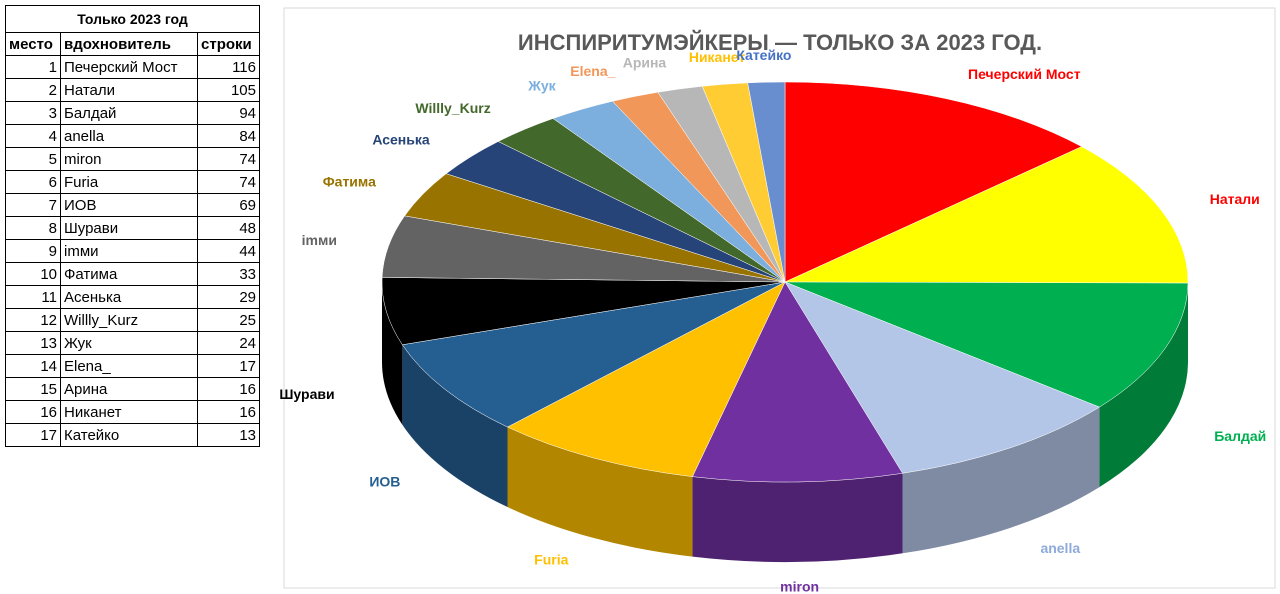  Describe the element at coordinates (129, 113) in the screenshot. I see `table-cell: Балдай` at that location.